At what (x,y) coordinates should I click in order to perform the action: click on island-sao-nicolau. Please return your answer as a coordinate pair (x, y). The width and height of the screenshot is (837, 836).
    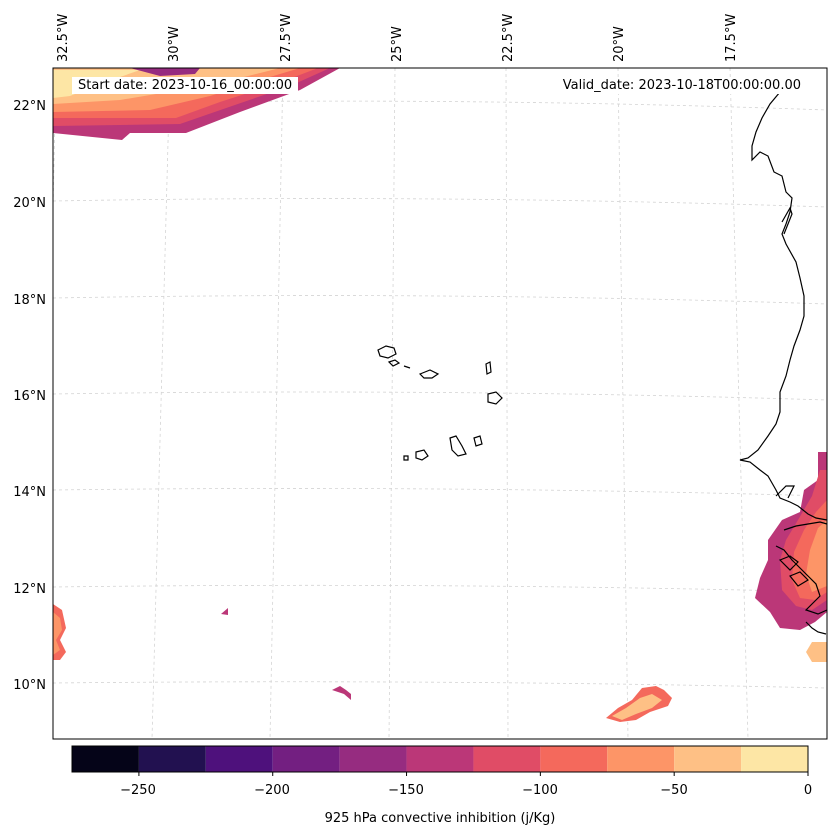
    Looking at the image, I should click on (429, 374).